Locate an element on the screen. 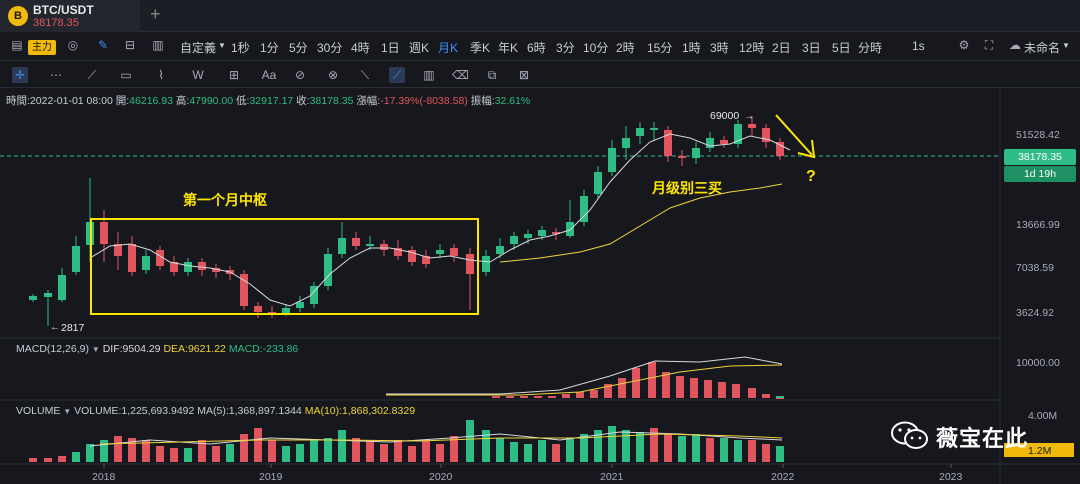  ruler-icon: ⟍ is located at coordinates (365, 75).